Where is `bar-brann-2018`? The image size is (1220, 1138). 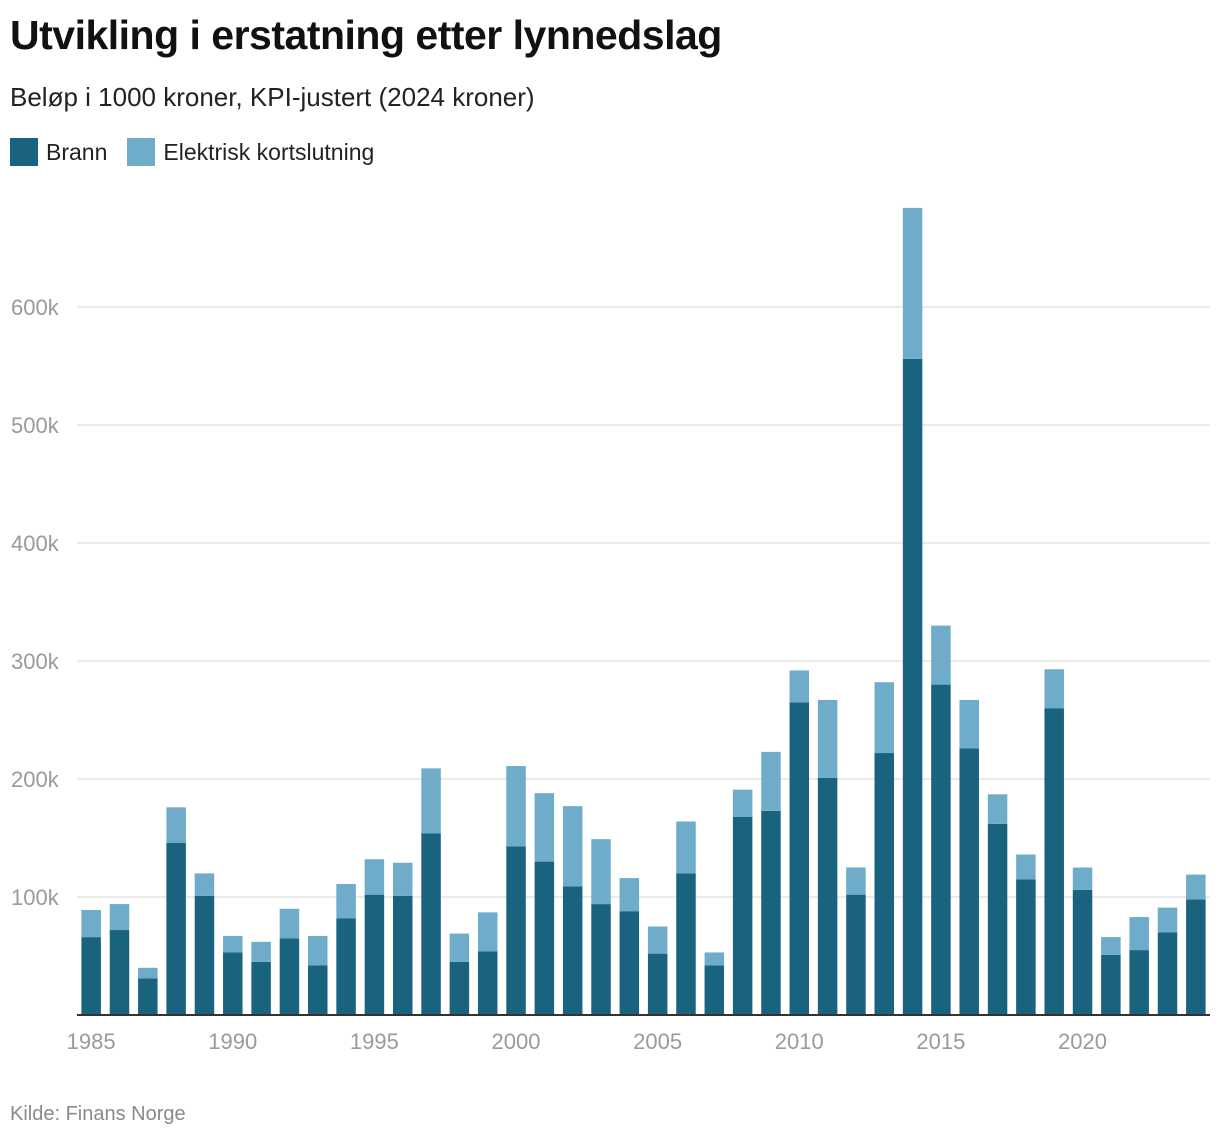 bar-brann-2018 is located at coordinates (1026, 947).